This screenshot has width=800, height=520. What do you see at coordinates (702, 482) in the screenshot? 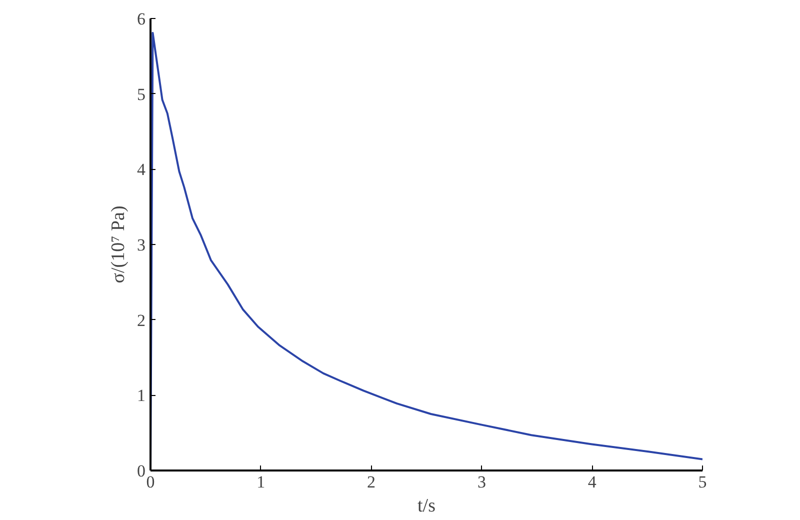
I see `x-tick-label: 5` at bounding box center [702, 482].